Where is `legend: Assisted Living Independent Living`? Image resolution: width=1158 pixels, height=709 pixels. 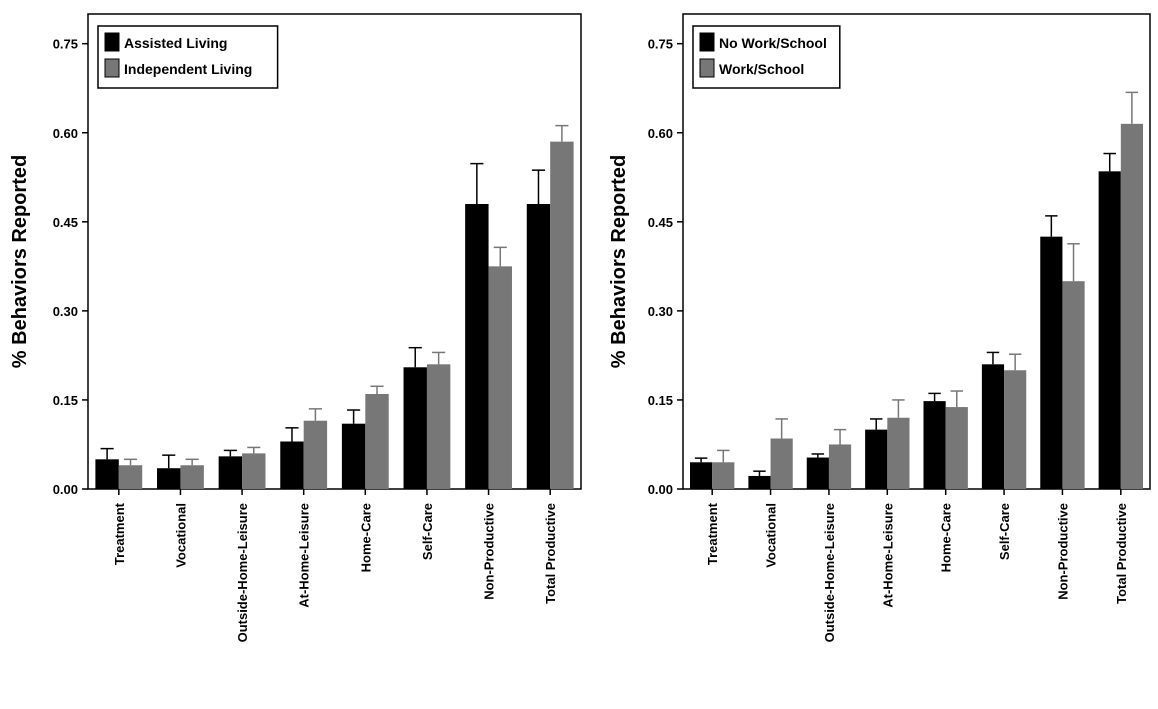 legend: Assisted Living Independent Living is located at coordinates (188, 57).